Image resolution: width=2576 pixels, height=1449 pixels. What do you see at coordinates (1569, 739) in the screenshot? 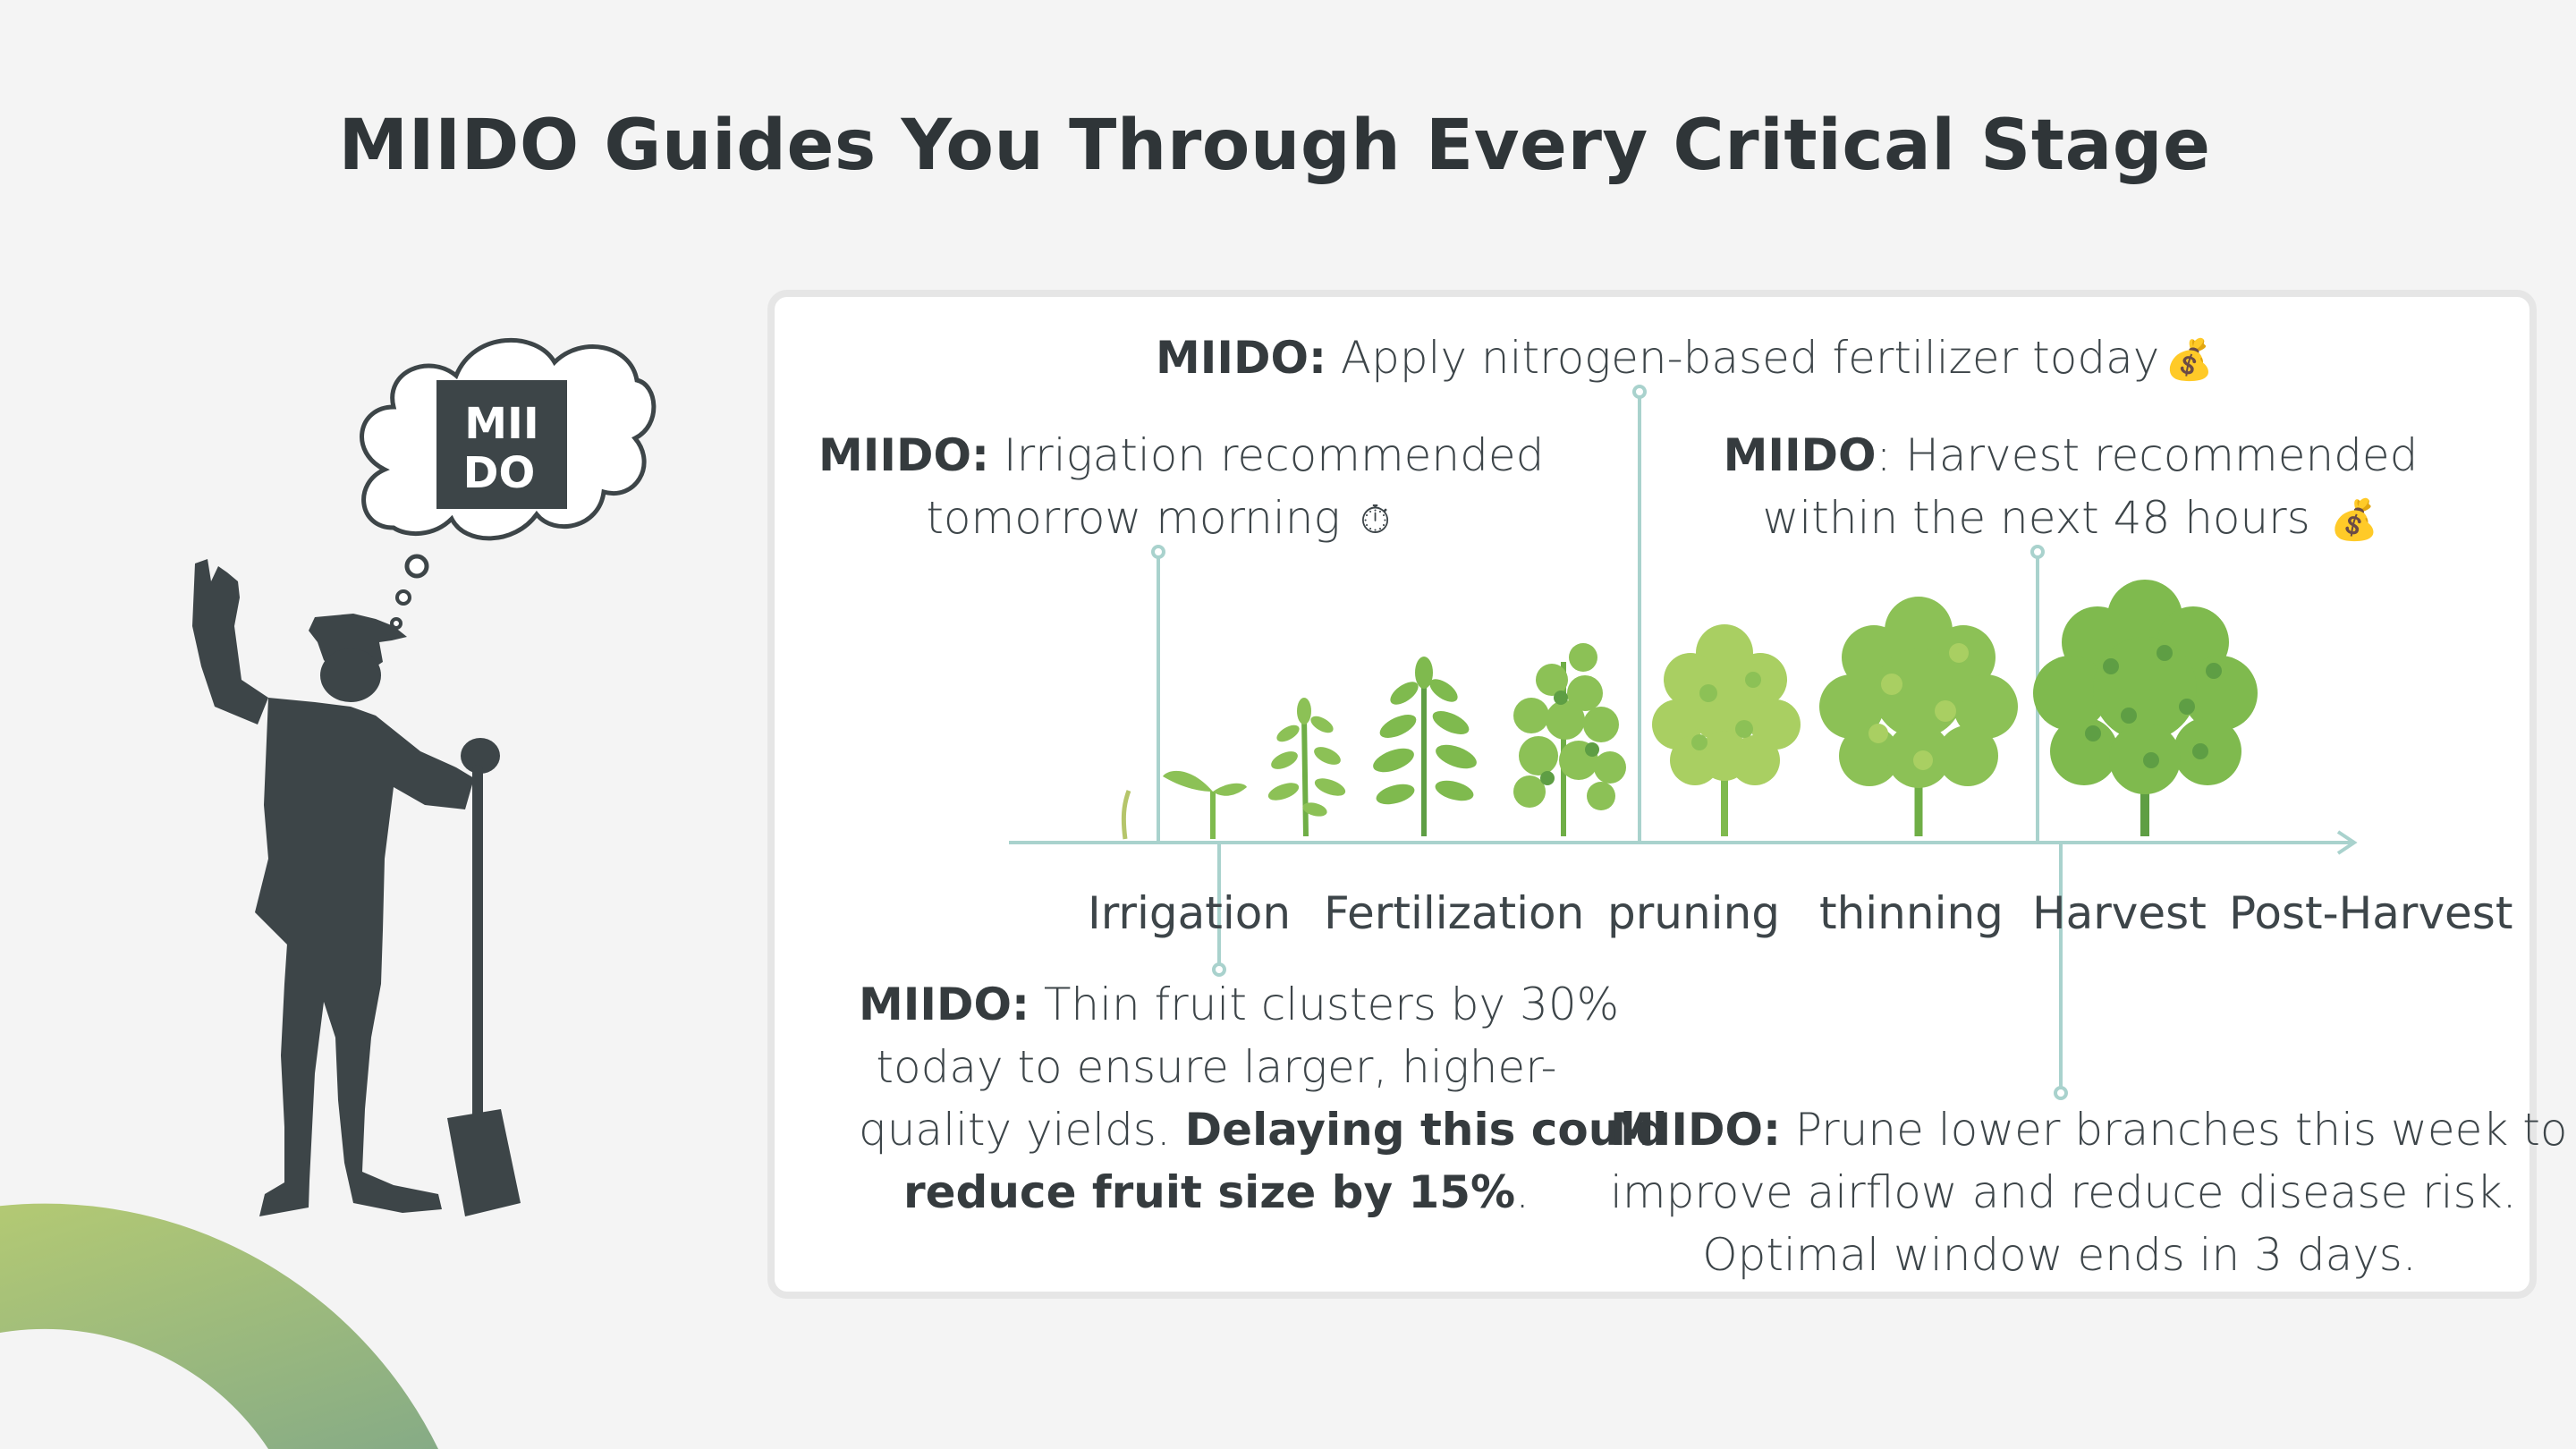
I see `plant-bushy-icon` at bounding box center [1569, 739].